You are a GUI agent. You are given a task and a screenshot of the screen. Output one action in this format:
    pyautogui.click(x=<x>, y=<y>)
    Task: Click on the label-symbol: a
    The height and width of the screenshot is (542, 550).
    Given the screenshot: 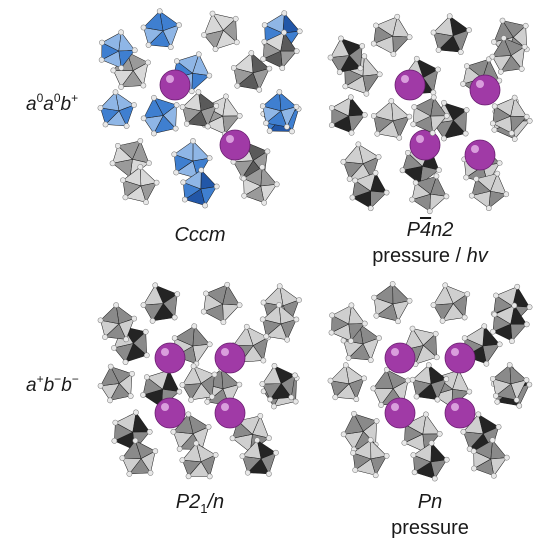 What is the action you would take?
    pyautogui.click(x=31, y=385)
    